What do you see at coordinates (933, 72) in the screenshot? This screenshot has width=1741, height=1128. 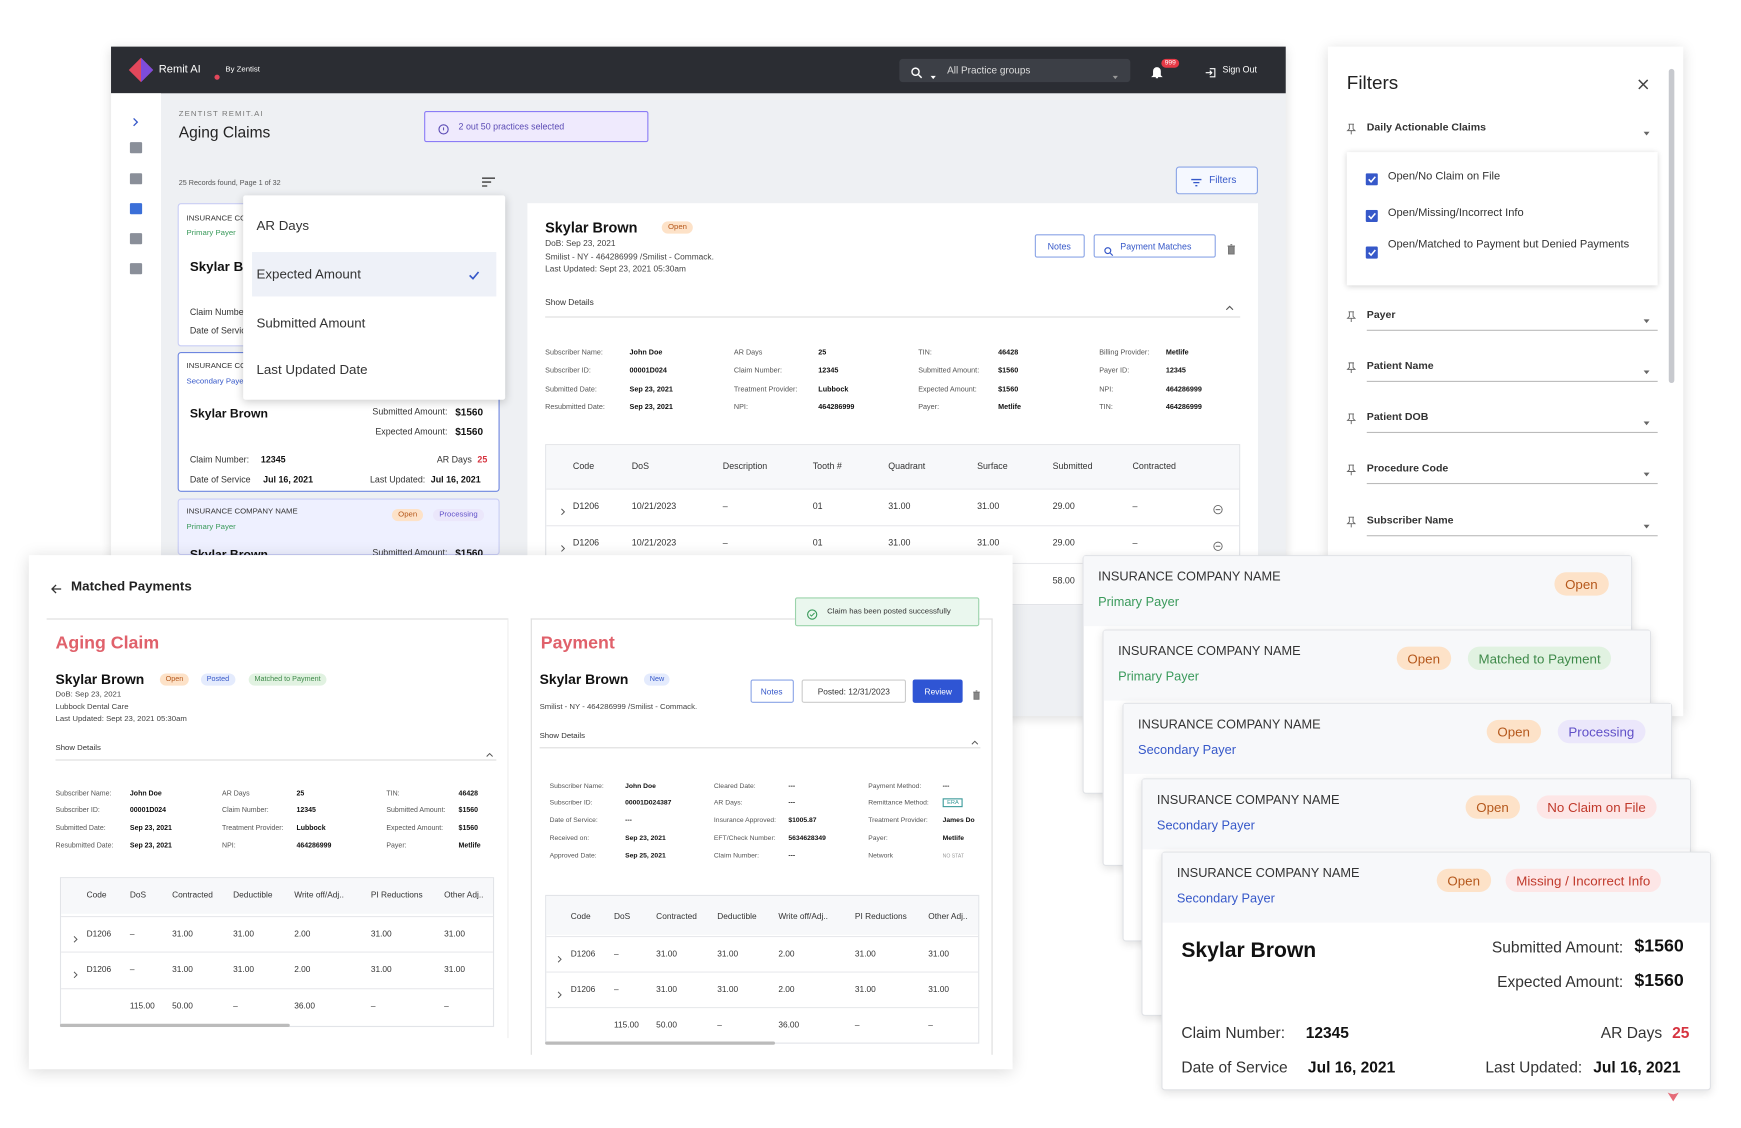 I see `search-caret` at bounding box center [933, 72].